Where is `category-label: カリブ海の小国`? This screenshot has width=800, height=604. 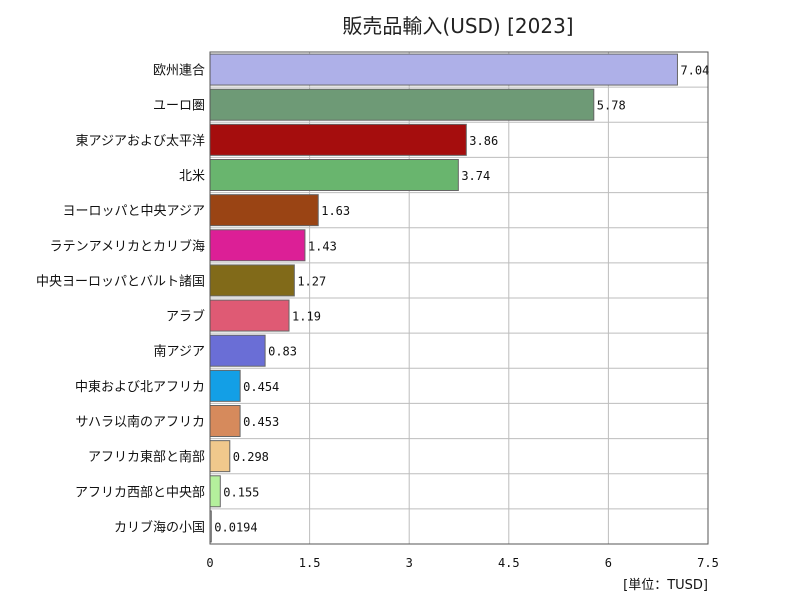
category-label: カリブ海の小国 is located at coordinates (159, 527).